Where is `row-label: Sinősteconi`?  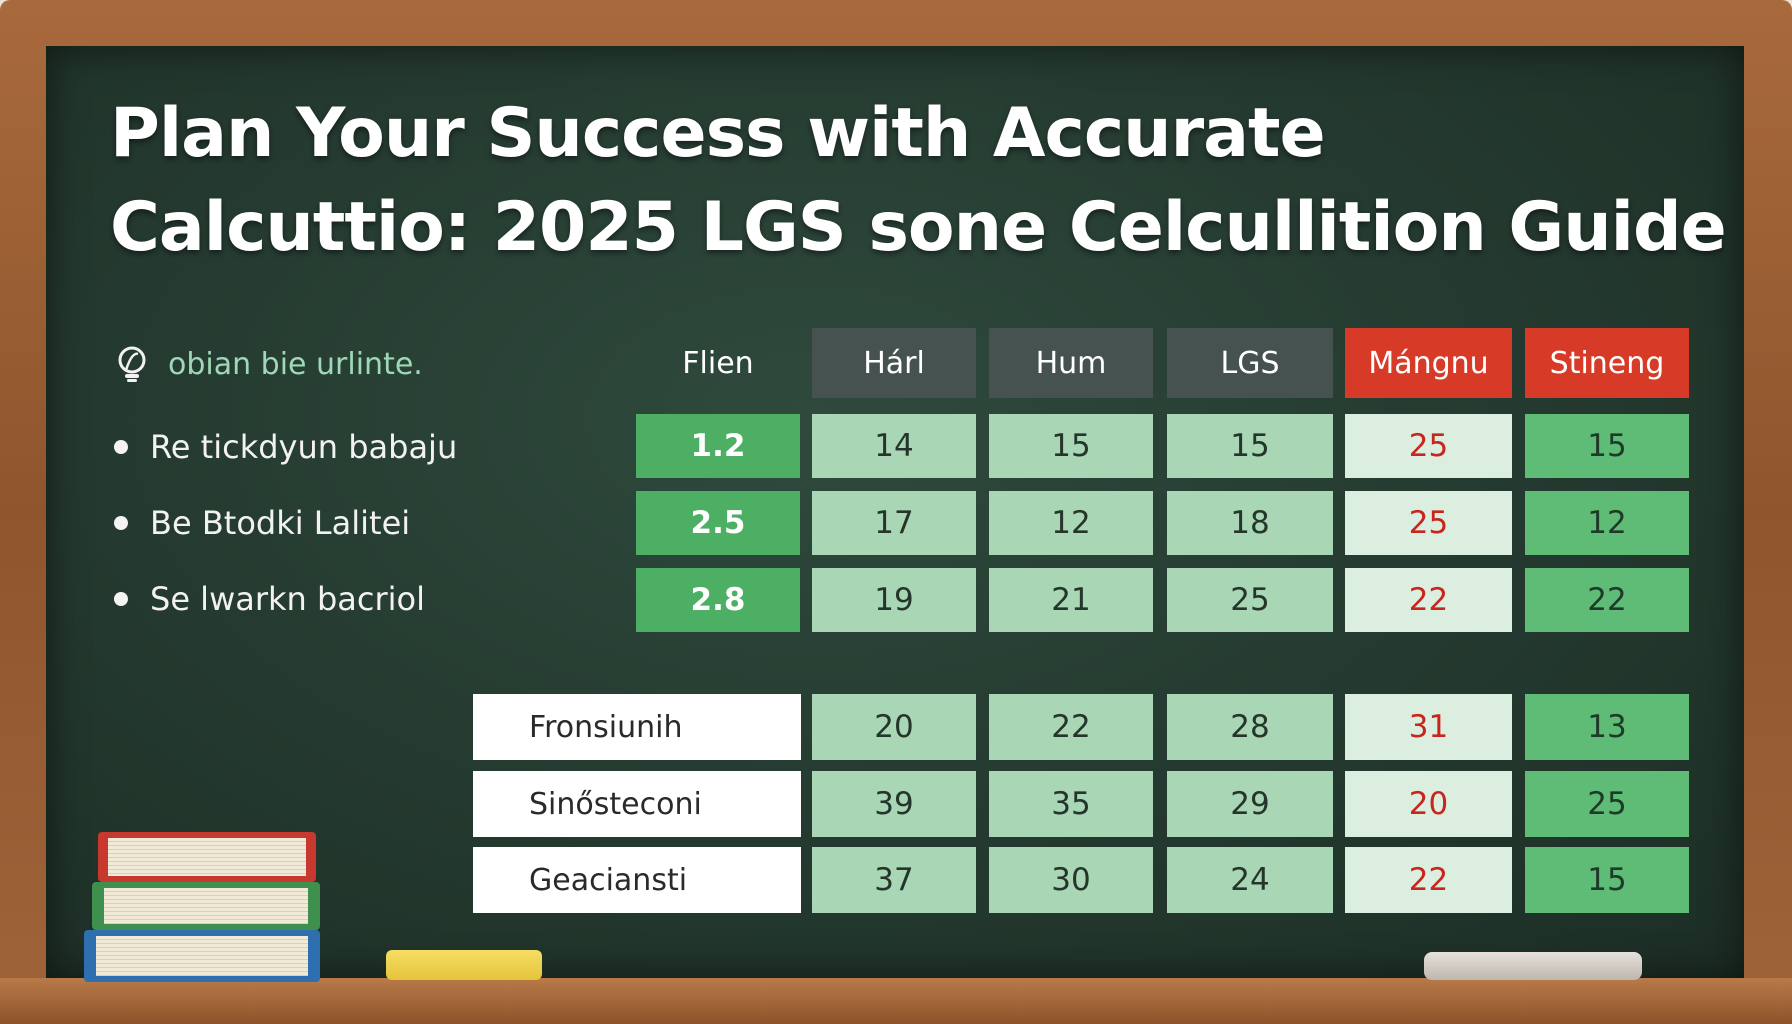
row-label: Sinősteconi is located at coordinates (637, 804).